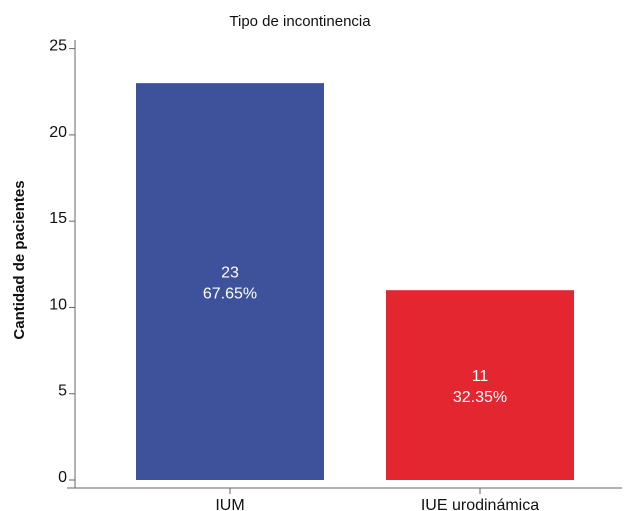 This screenshot has width=624, height=511. Describe the element at coordinates (480, 376) in the screenshot. I see `bar-value-label: 11` at that location.